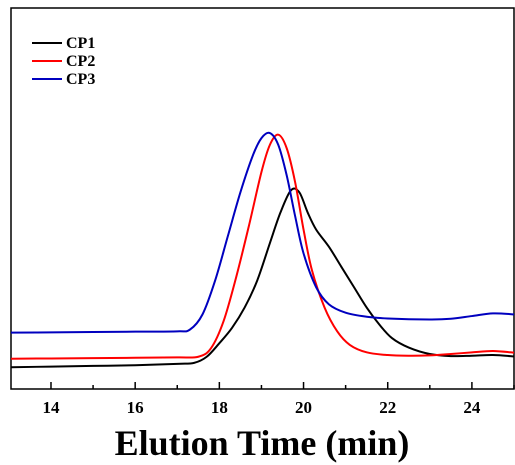  I want to click on x-tick-label: 18, so click(219, 407).